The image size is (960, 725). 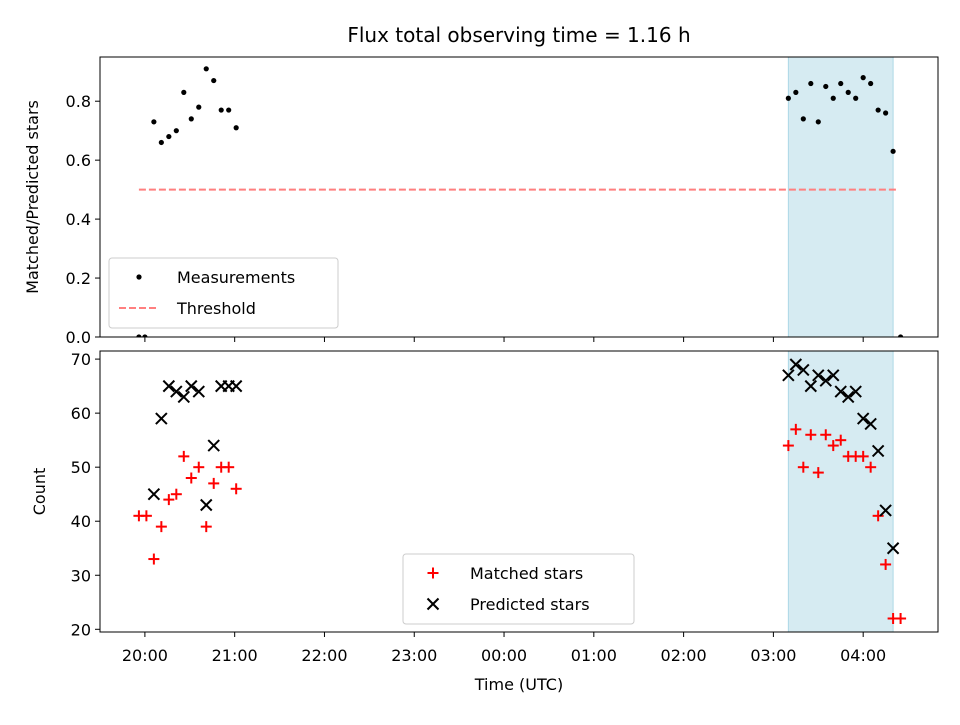 I want to click on x-tick-label: 22:00, so click(x=324, y=655).